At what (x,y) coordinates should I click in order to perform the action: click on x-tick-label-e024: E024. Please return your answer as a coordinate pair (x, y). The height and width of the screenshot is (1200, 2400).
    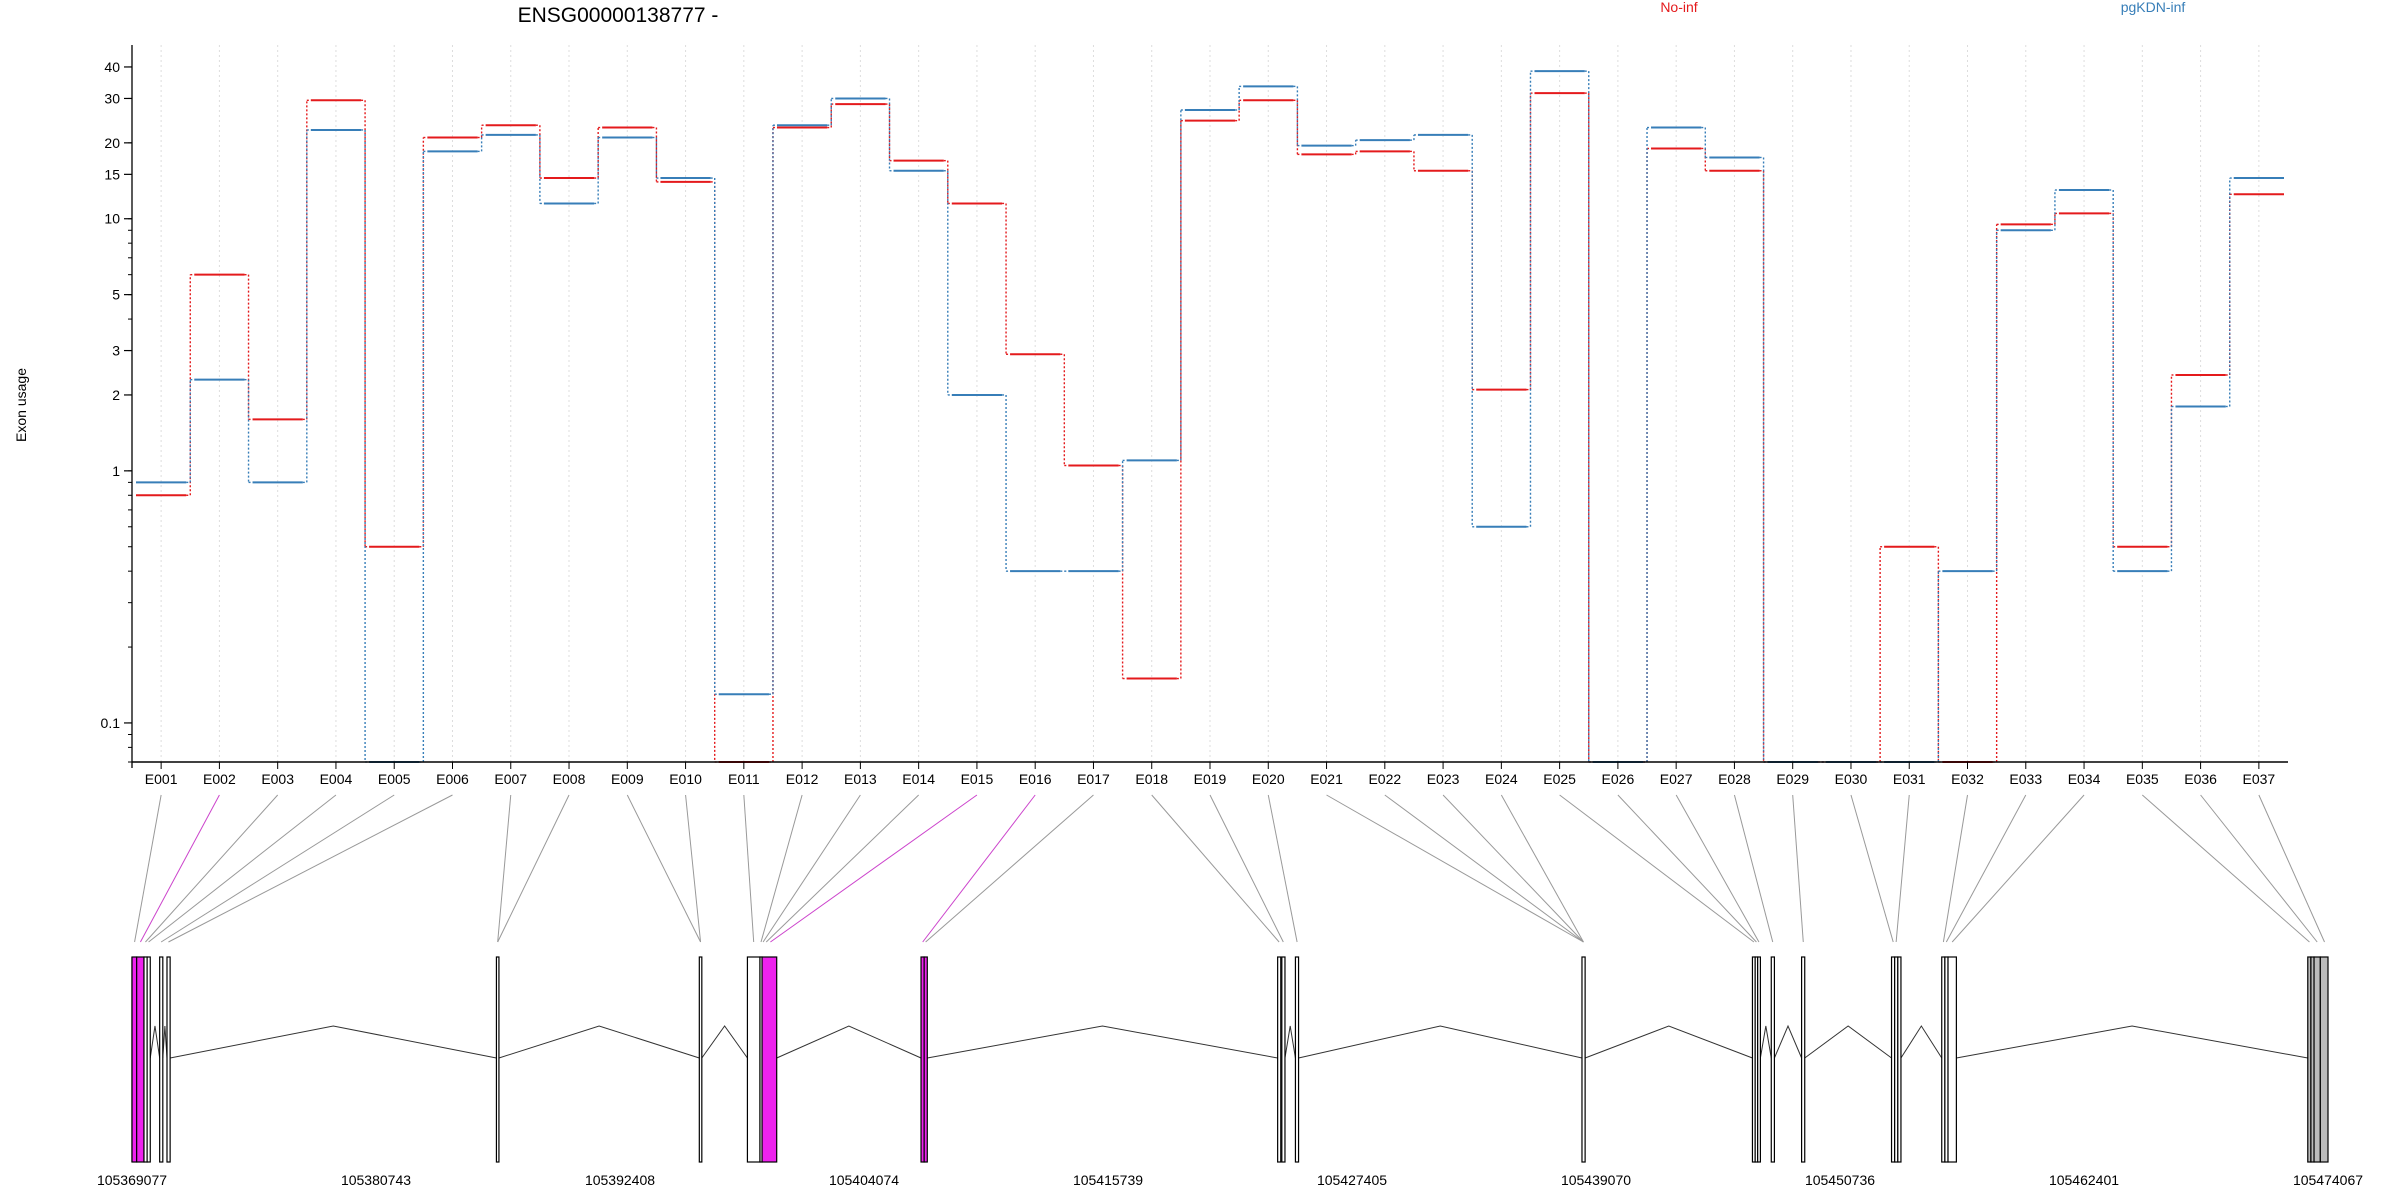
    Looking at the image, I should click on (1501, 779).